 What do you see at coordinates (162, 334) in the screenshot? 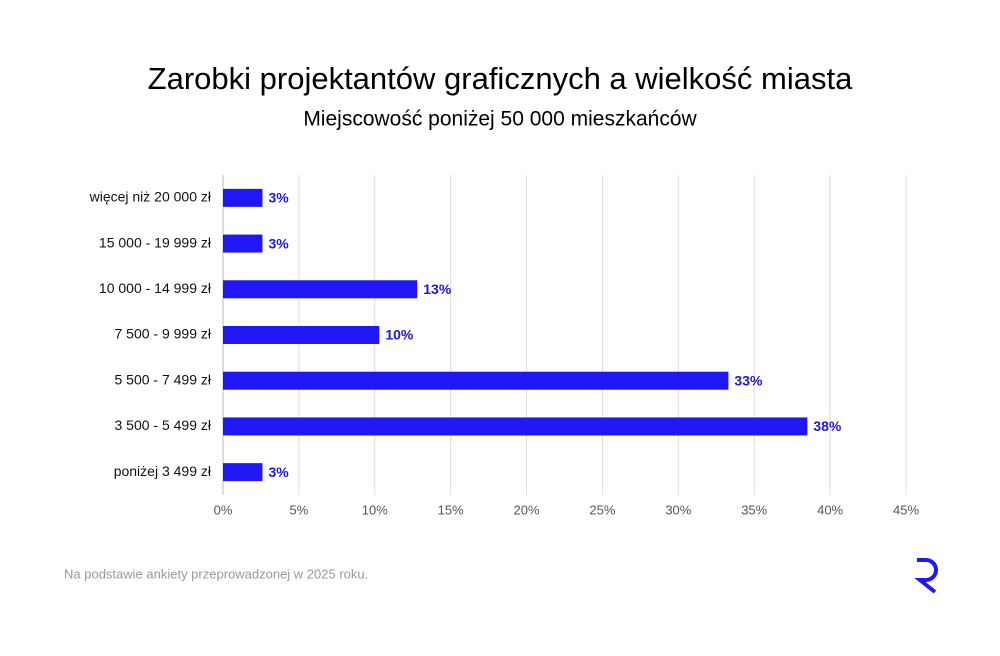
I see `y-tick-label: 7 500 - 9 999 zł` at bounding box center [162, 334].